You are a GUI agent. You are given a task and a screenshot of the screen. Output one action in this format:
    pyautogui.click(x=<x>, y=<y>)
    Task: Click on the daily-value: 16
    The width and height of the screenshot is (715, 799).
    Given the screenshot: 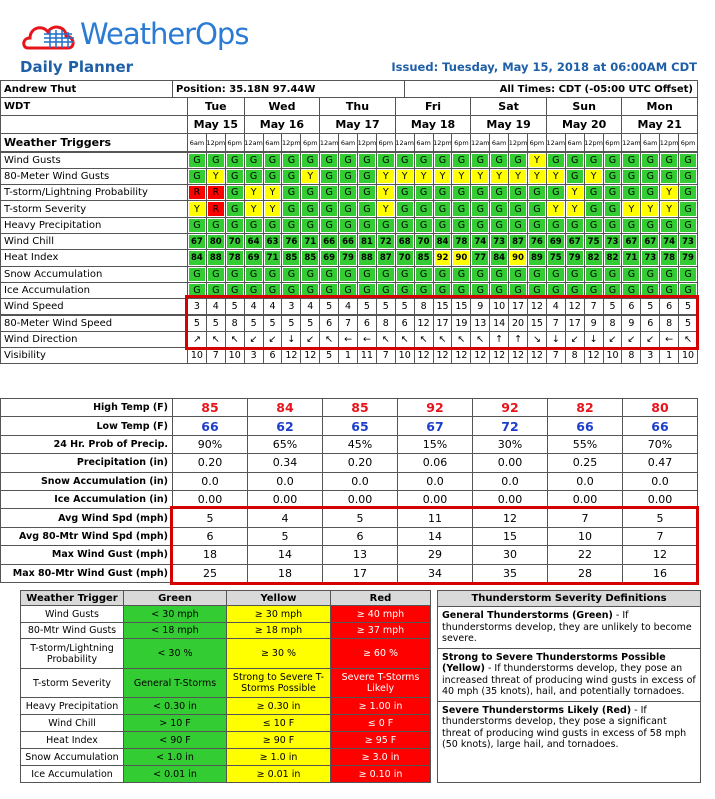 What is the action you would take?
    pyautogui.click(x=660, y=573)
    